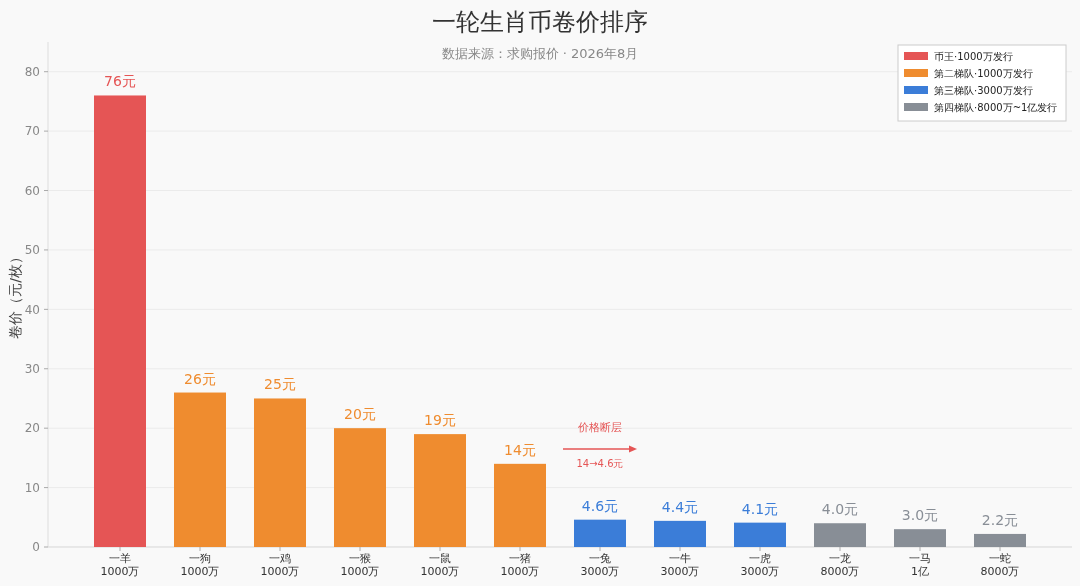 This screenshot has width=1080, height=586. Describe the element at coordinates (440, 420) in the screenshot. I see `data-label: 19元` at that location.